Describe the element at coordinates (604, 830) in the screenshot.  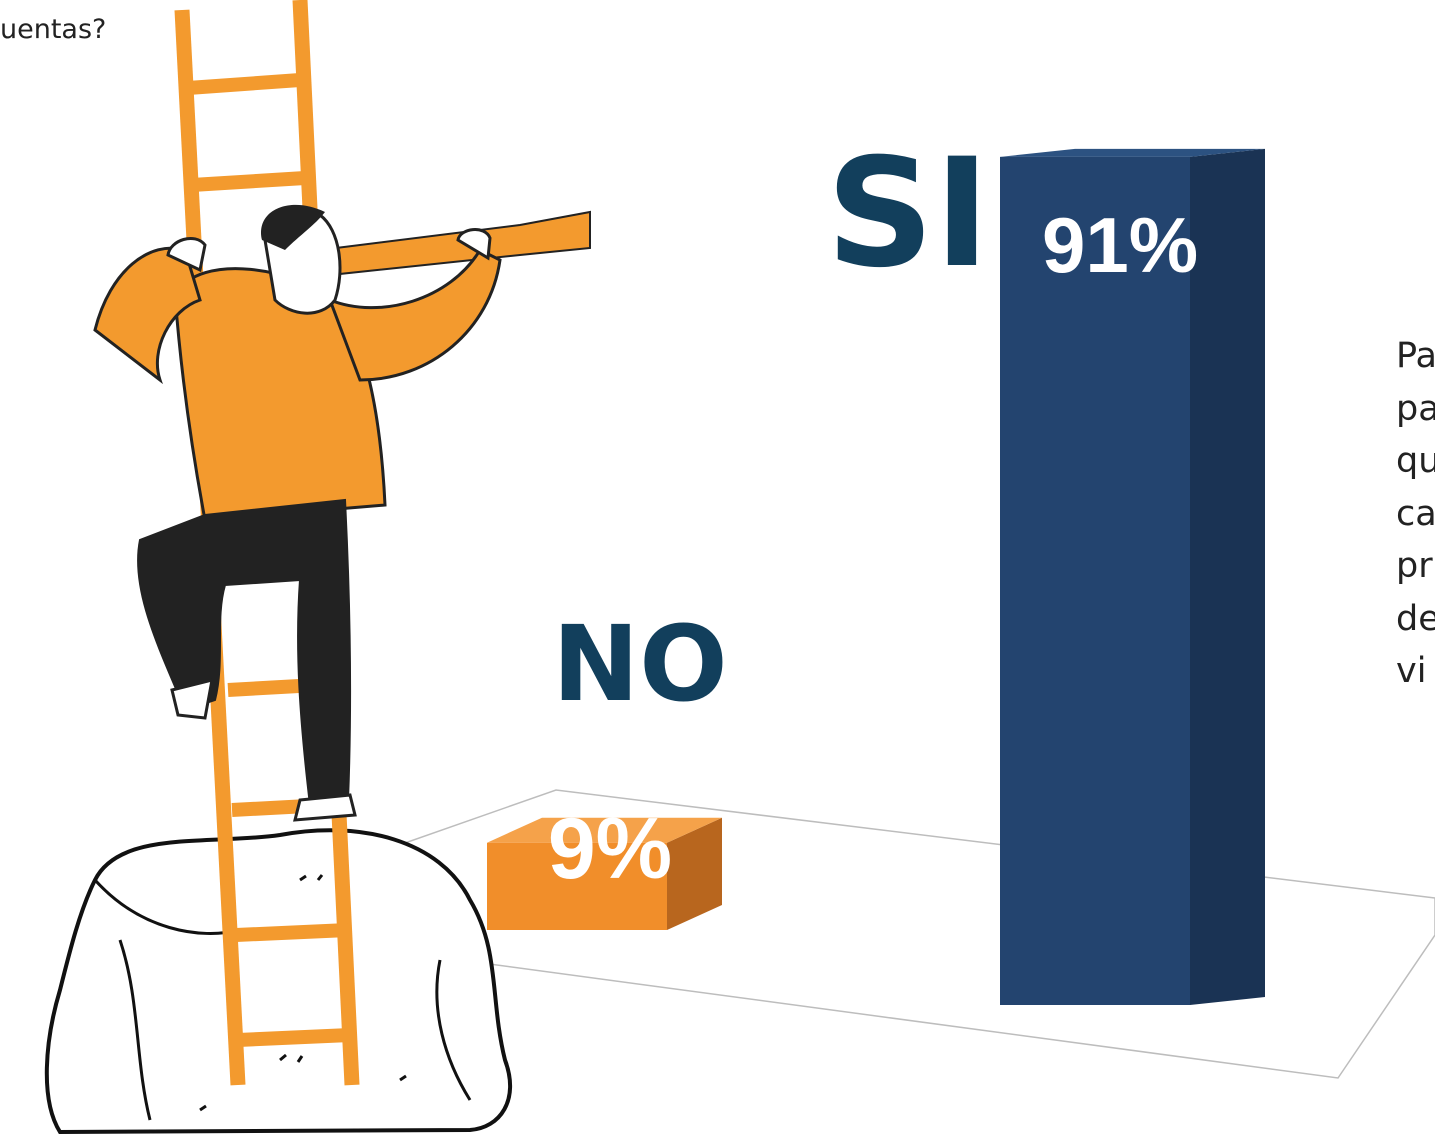
I see `bar-no-top` at that location.